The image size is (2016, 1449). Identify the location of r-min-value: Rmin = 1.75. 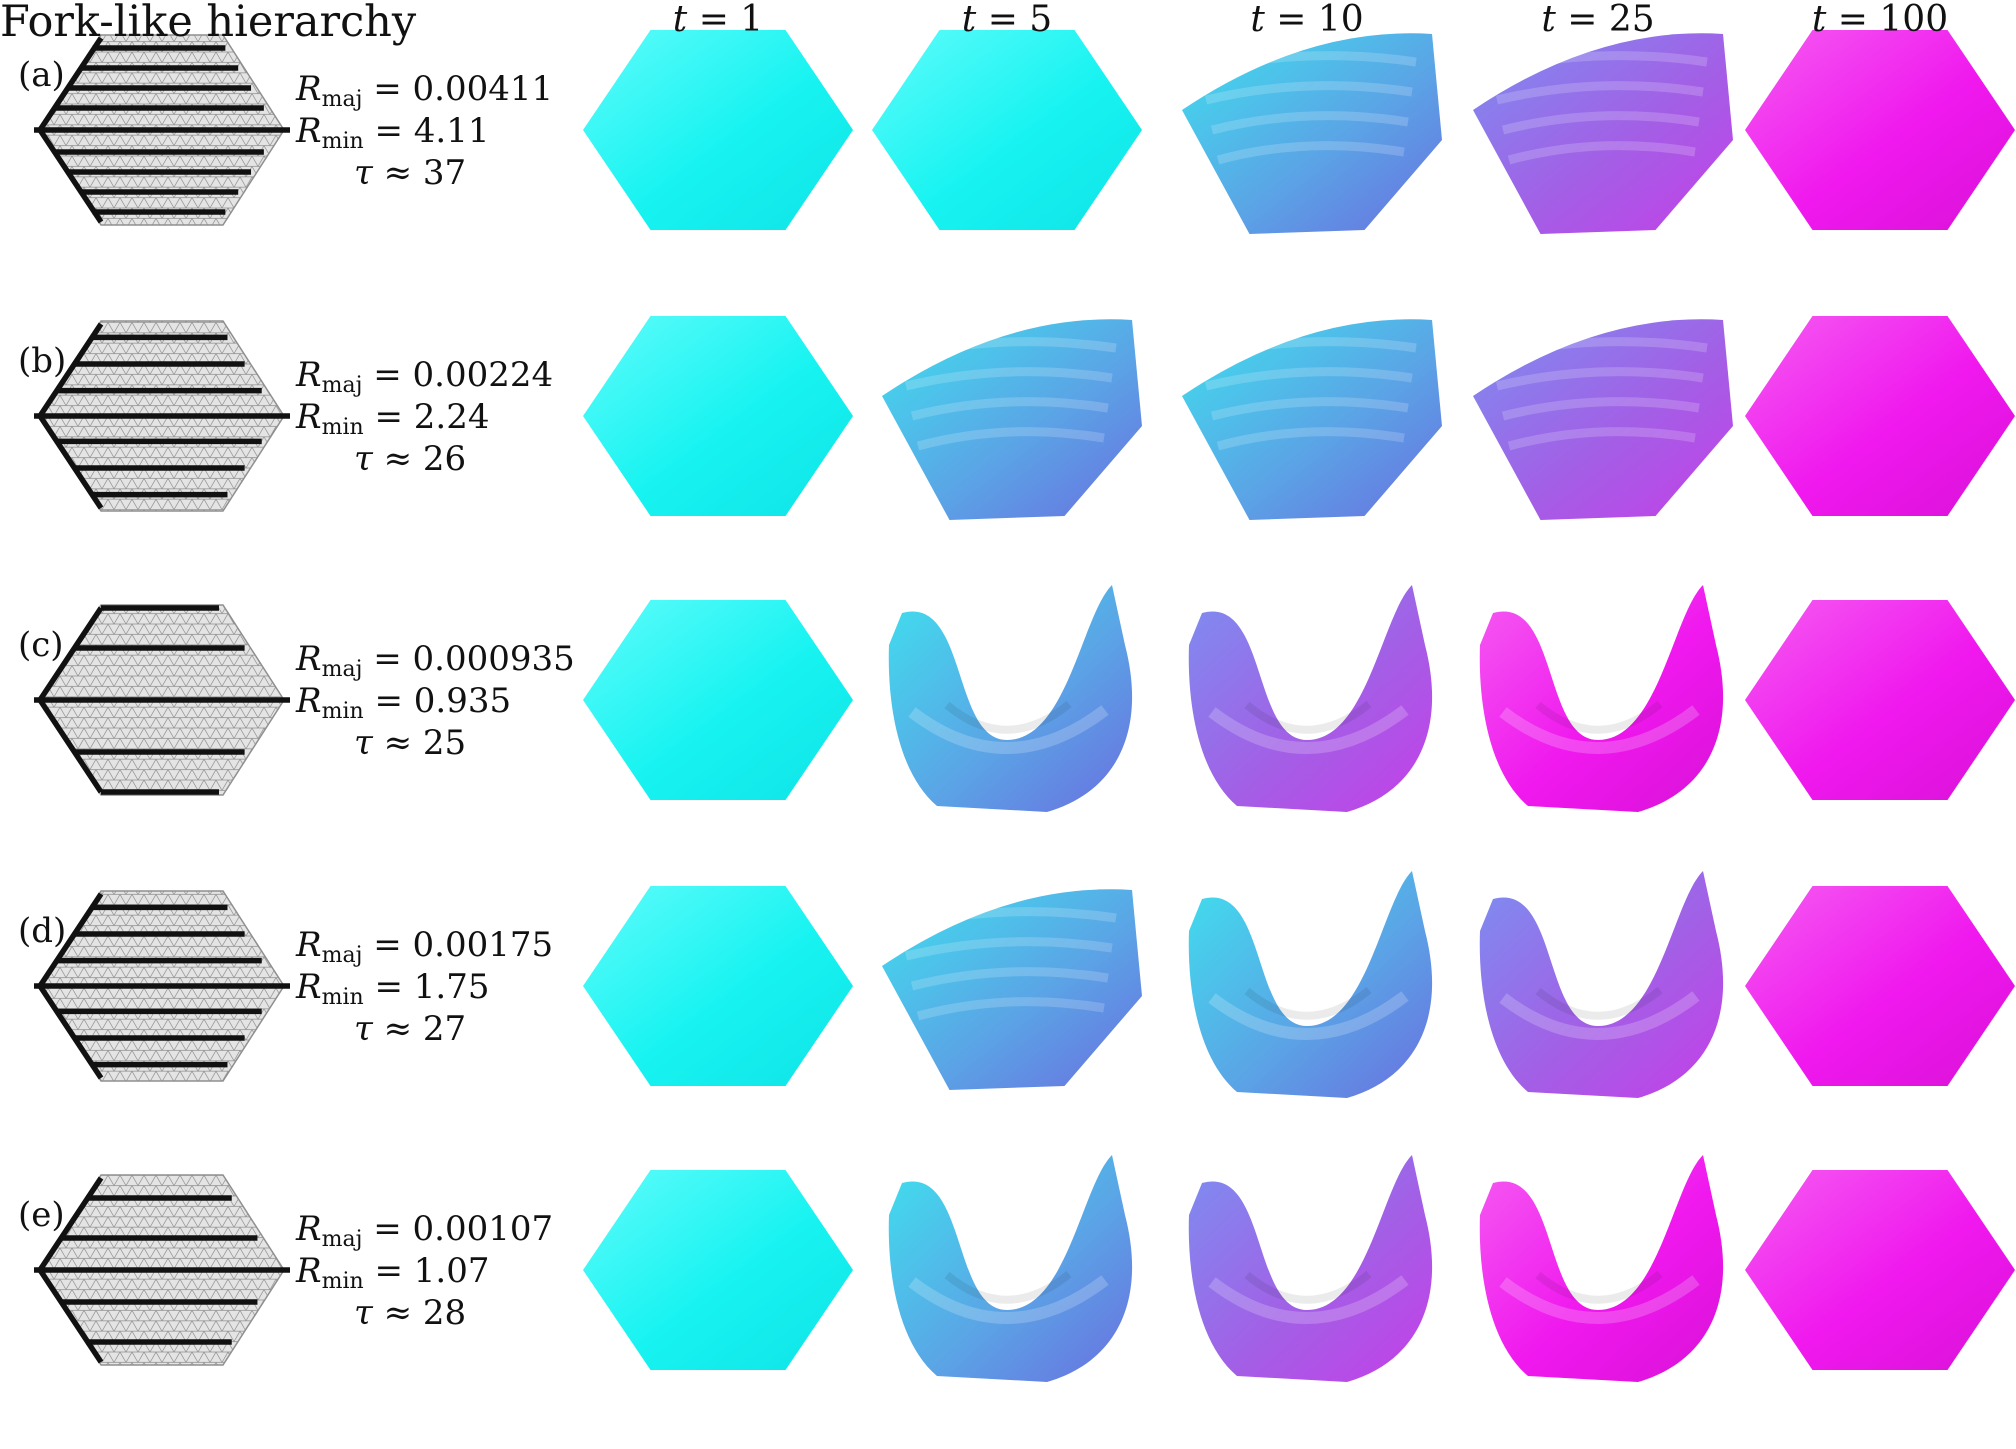
(393, 988).